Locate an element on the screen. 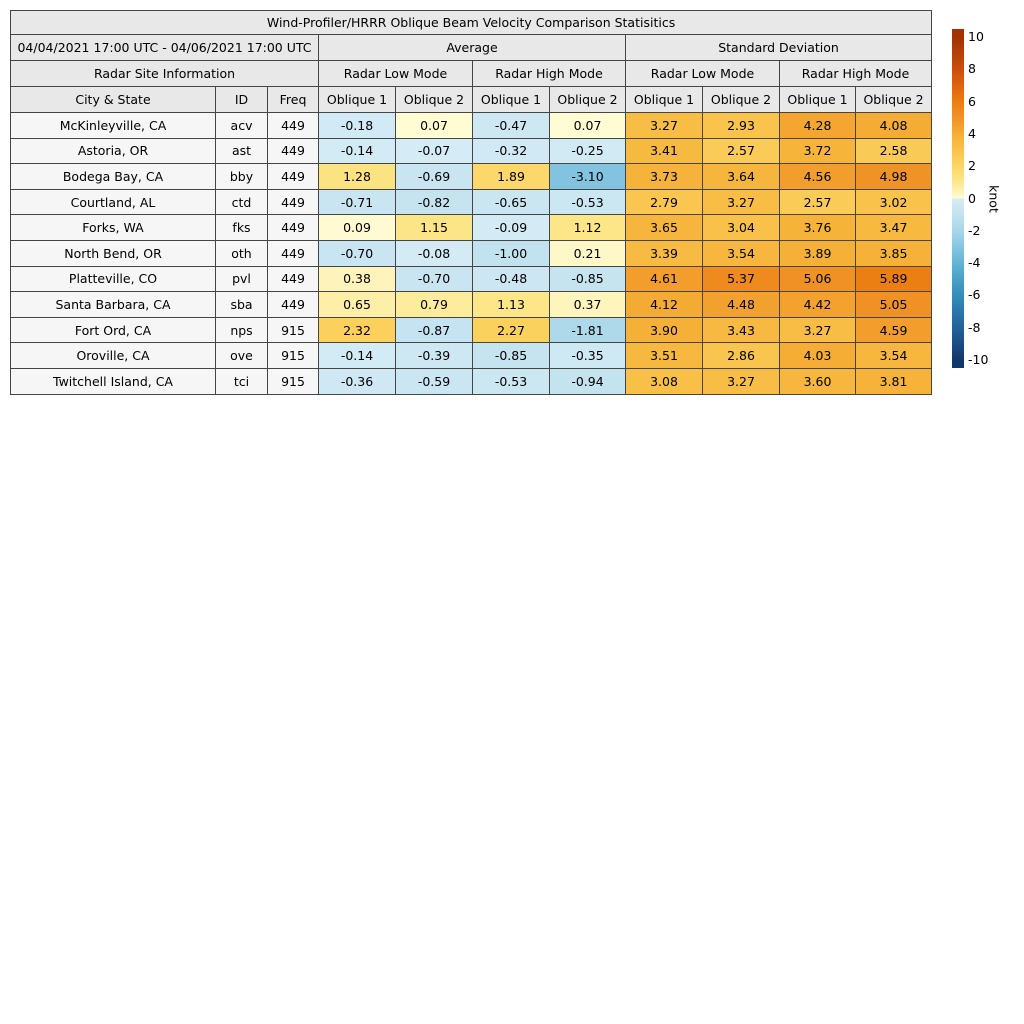 The image size is (1024, 1024). city-cell: Platteville, CO is located at coordinates (113, 279).